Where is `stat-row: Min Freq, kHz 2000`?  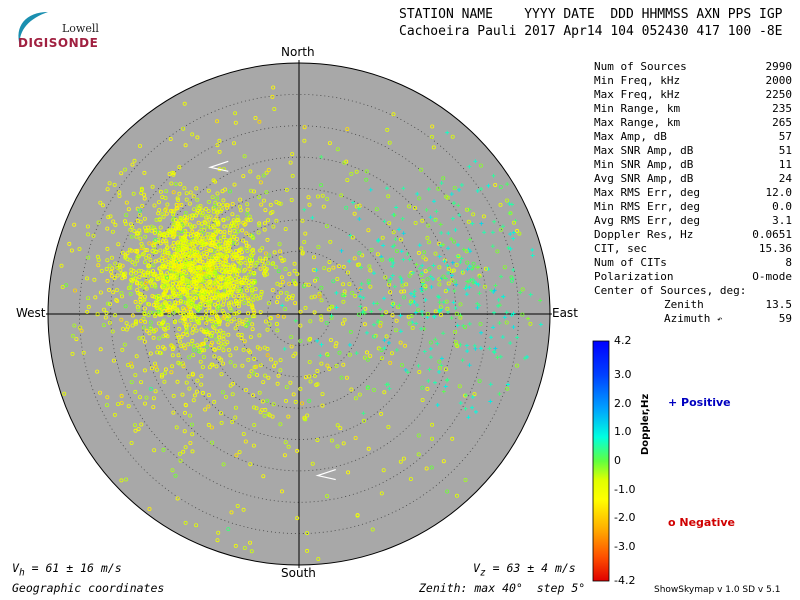 stat-row: Min Freq, kHz 2000 is located at coordinates (693, 81).